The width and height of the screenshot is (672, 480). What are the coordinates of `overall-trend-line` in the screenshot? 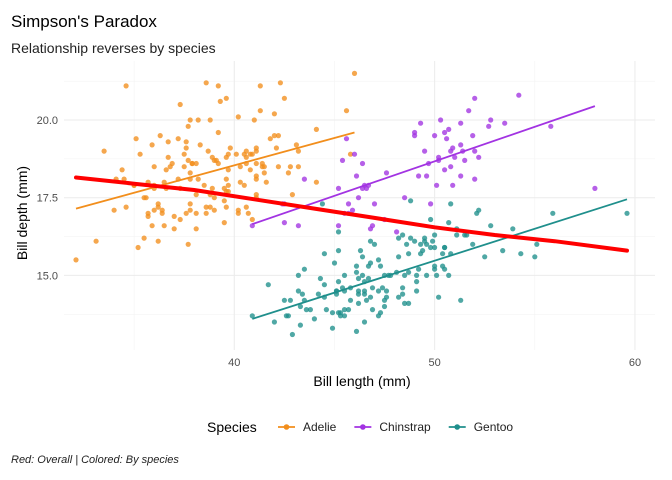 It's located at (351, 214).